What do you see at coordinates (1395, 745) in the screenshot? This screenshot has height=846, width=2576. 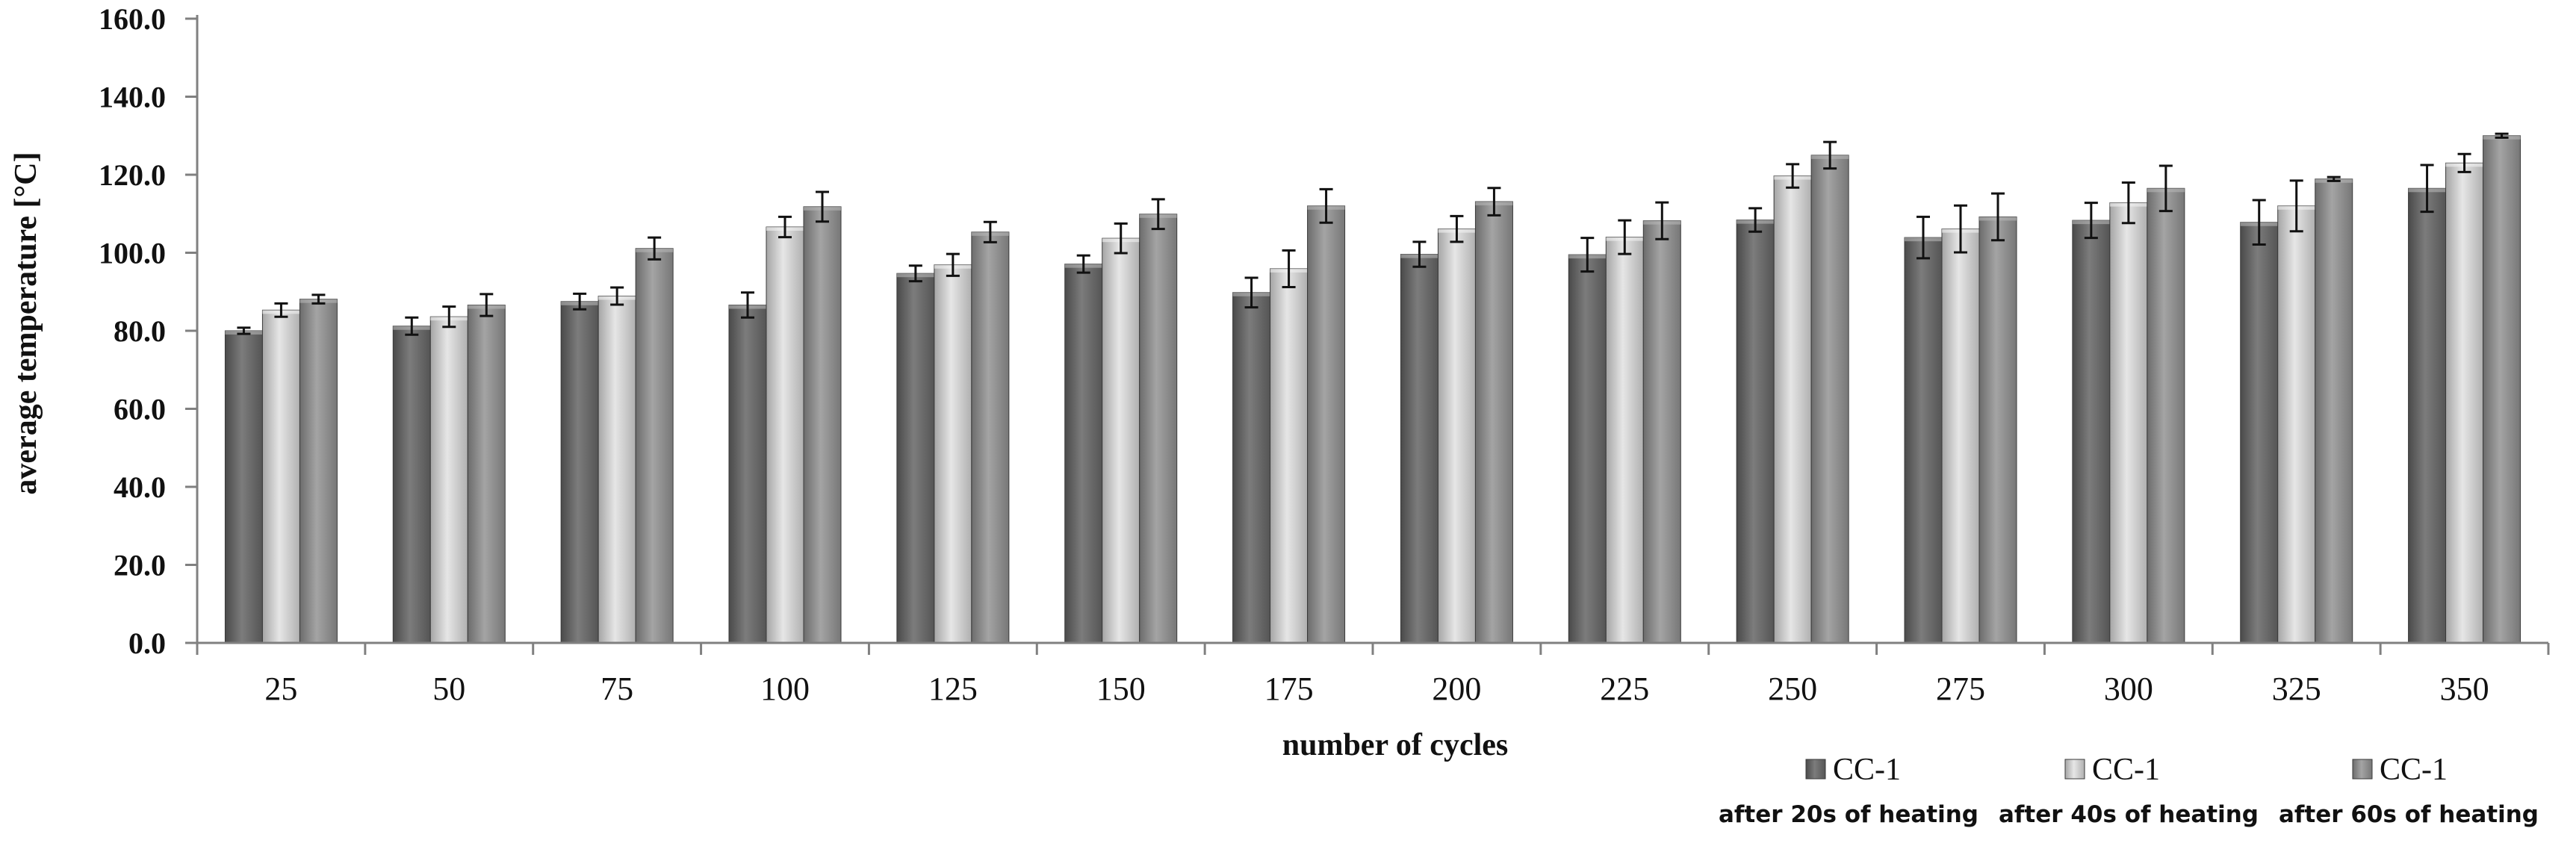 I see `x-axis-title: number of cycles` at bounding box center [1395, 745].